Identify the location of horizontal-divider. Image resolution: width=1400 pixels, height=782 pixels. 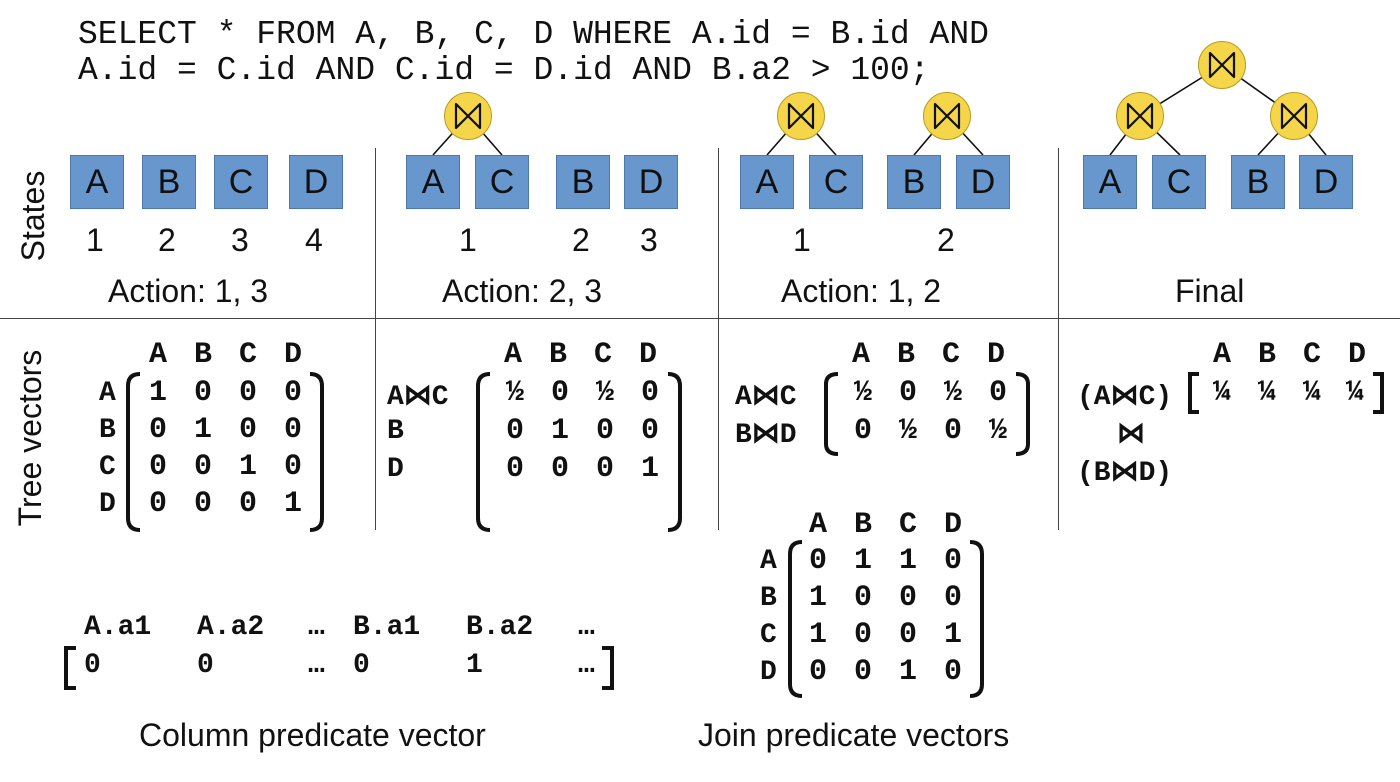
(700, 318).